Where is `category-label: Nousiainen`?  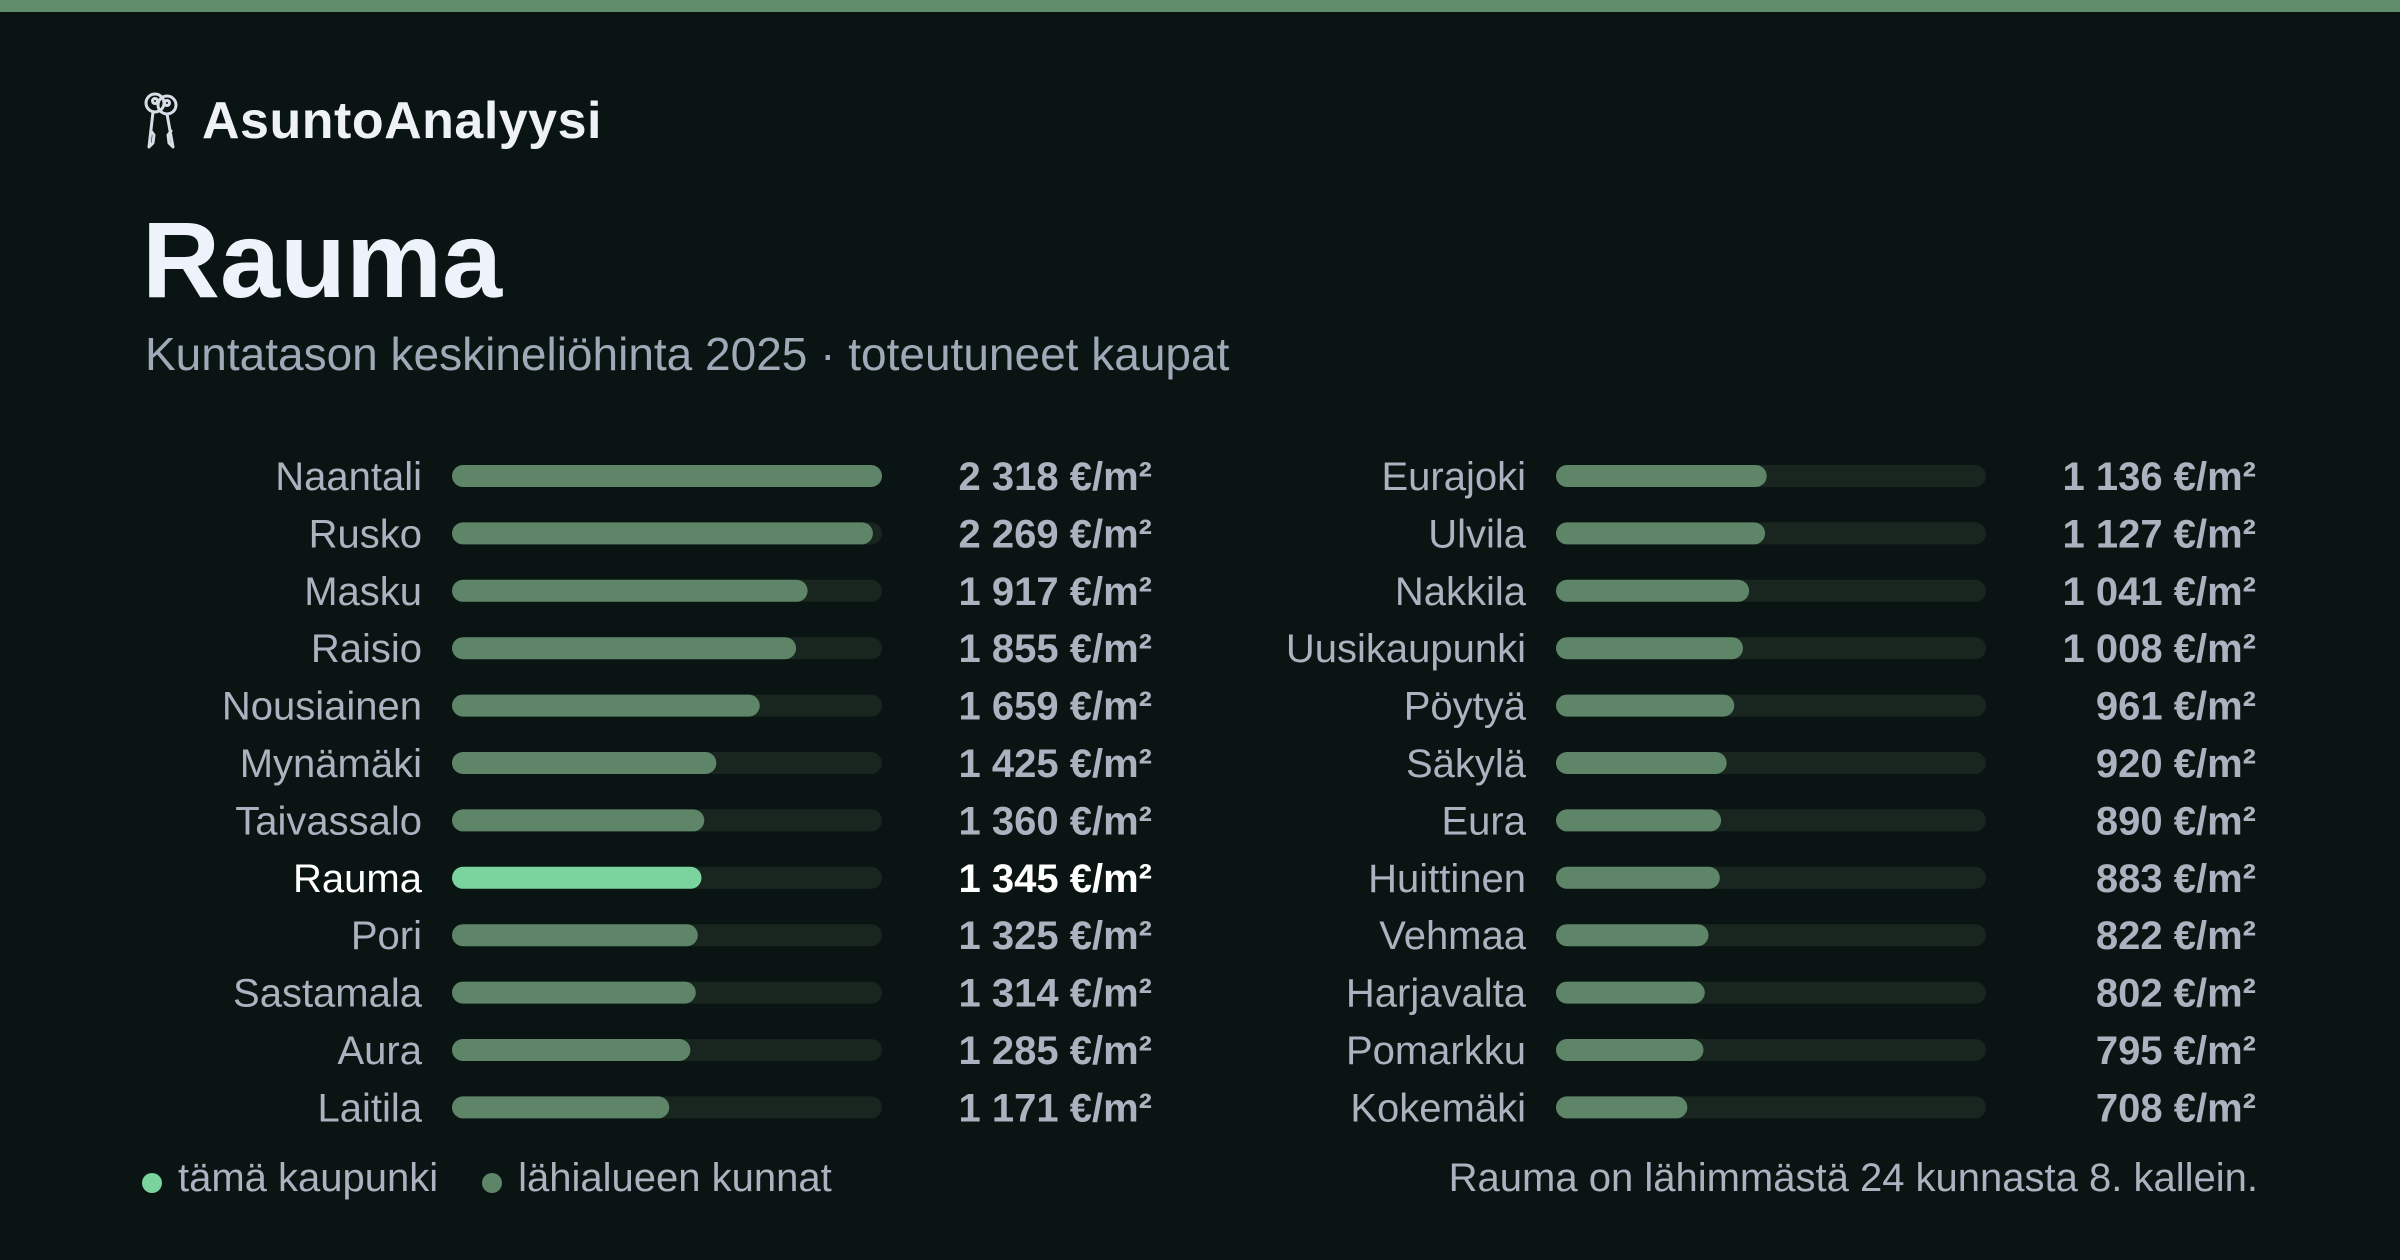
category-label: Nousiainen is located at coordinates (322, 707).